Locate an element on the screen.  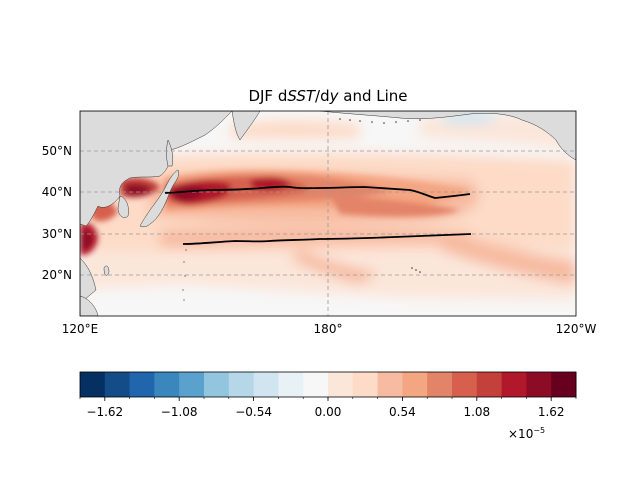
land-taiwan is located at coordinates (106, 270).